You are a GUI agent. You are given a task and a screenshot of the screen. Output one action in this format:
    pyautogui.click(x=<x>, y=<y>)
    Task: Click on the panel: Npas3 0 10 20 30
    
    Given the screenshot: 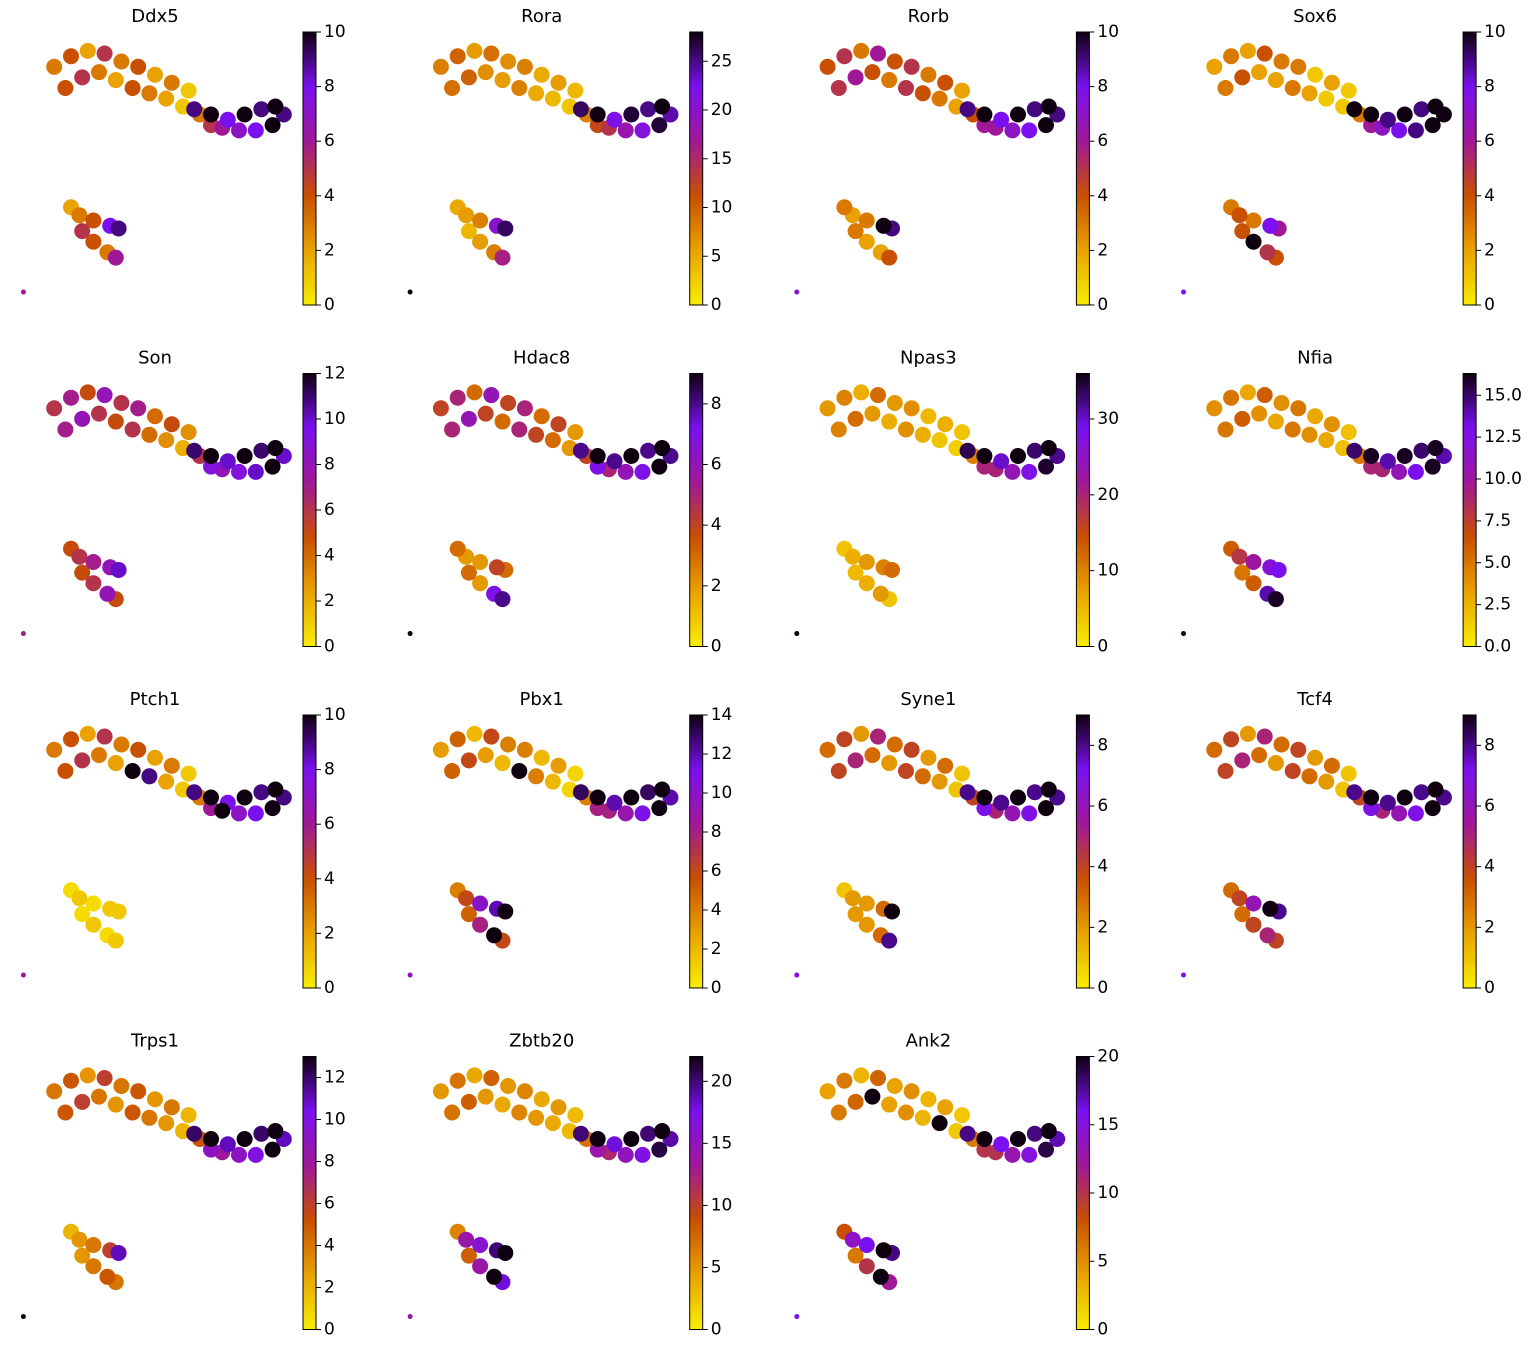 What is the action you would take?
    pyautogui.click(x=956, y=502)
    